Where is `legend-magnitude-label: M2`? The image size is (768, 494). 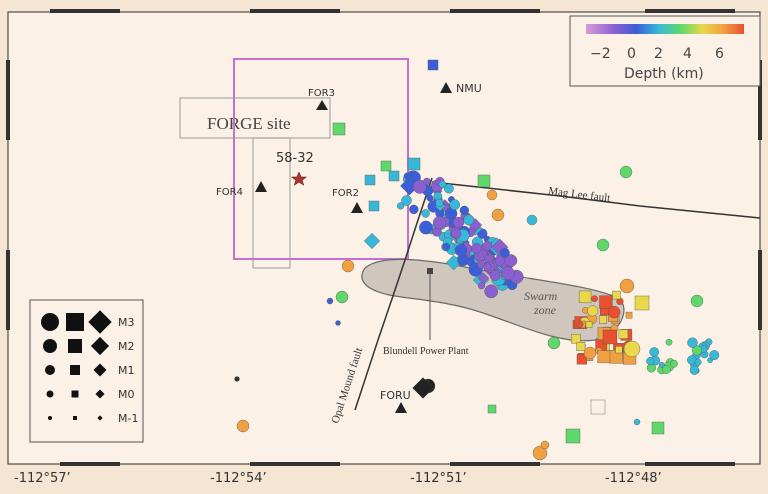 legend-magnitude-label: M2 is located at coordinates (126, 346).